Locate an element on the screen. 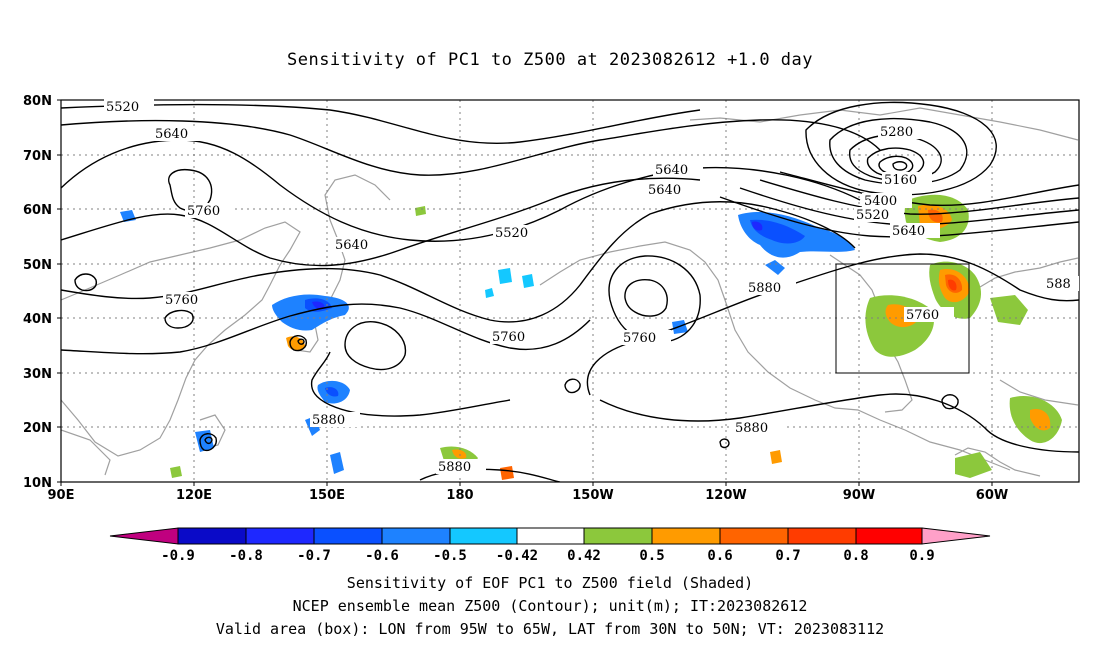 Image resolution: width=1100 pixels, height=650 pixels. colorbar-label: -0.6 is located at coordinates (382, 556).